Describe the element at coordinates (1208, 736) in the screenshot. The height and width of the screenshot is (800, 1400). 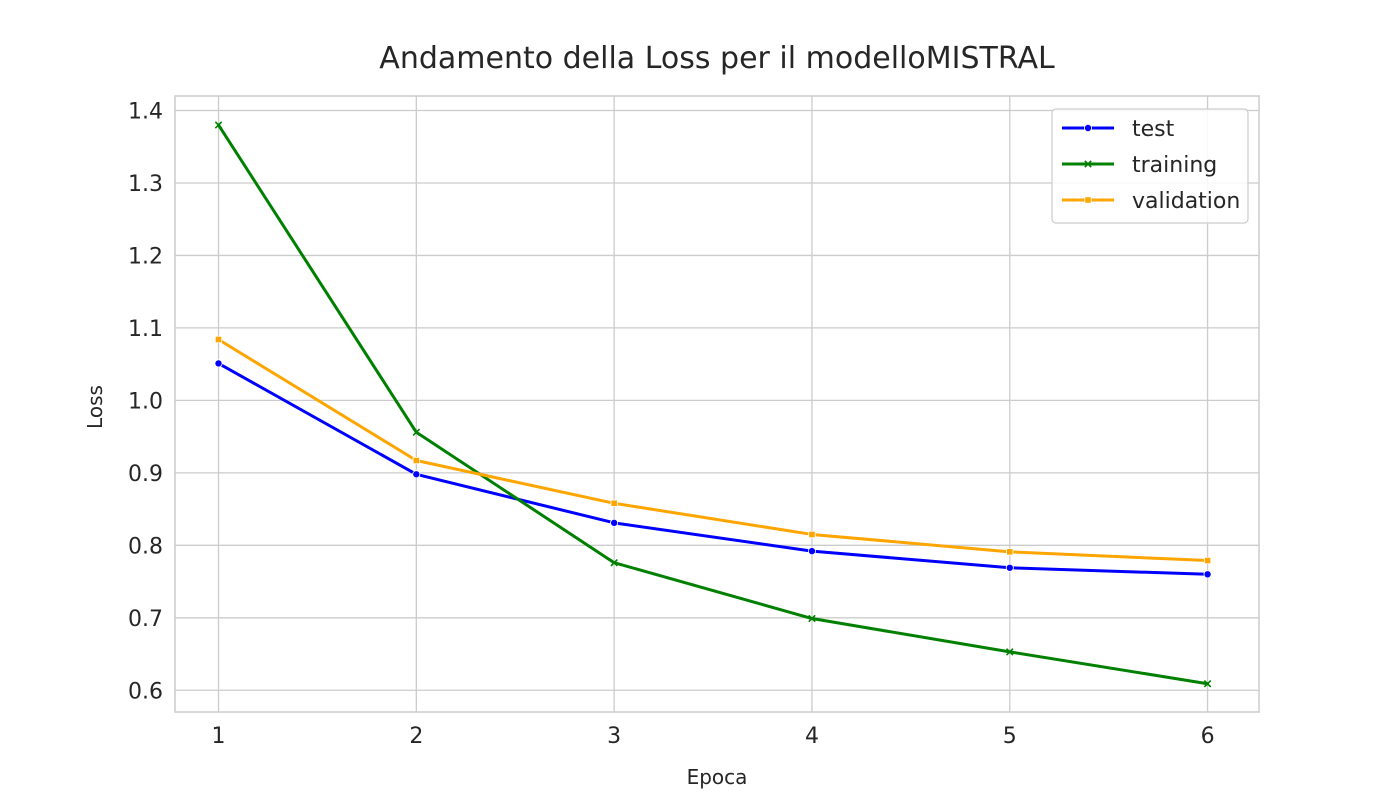
I see `x-tick-label: 6` at that location.